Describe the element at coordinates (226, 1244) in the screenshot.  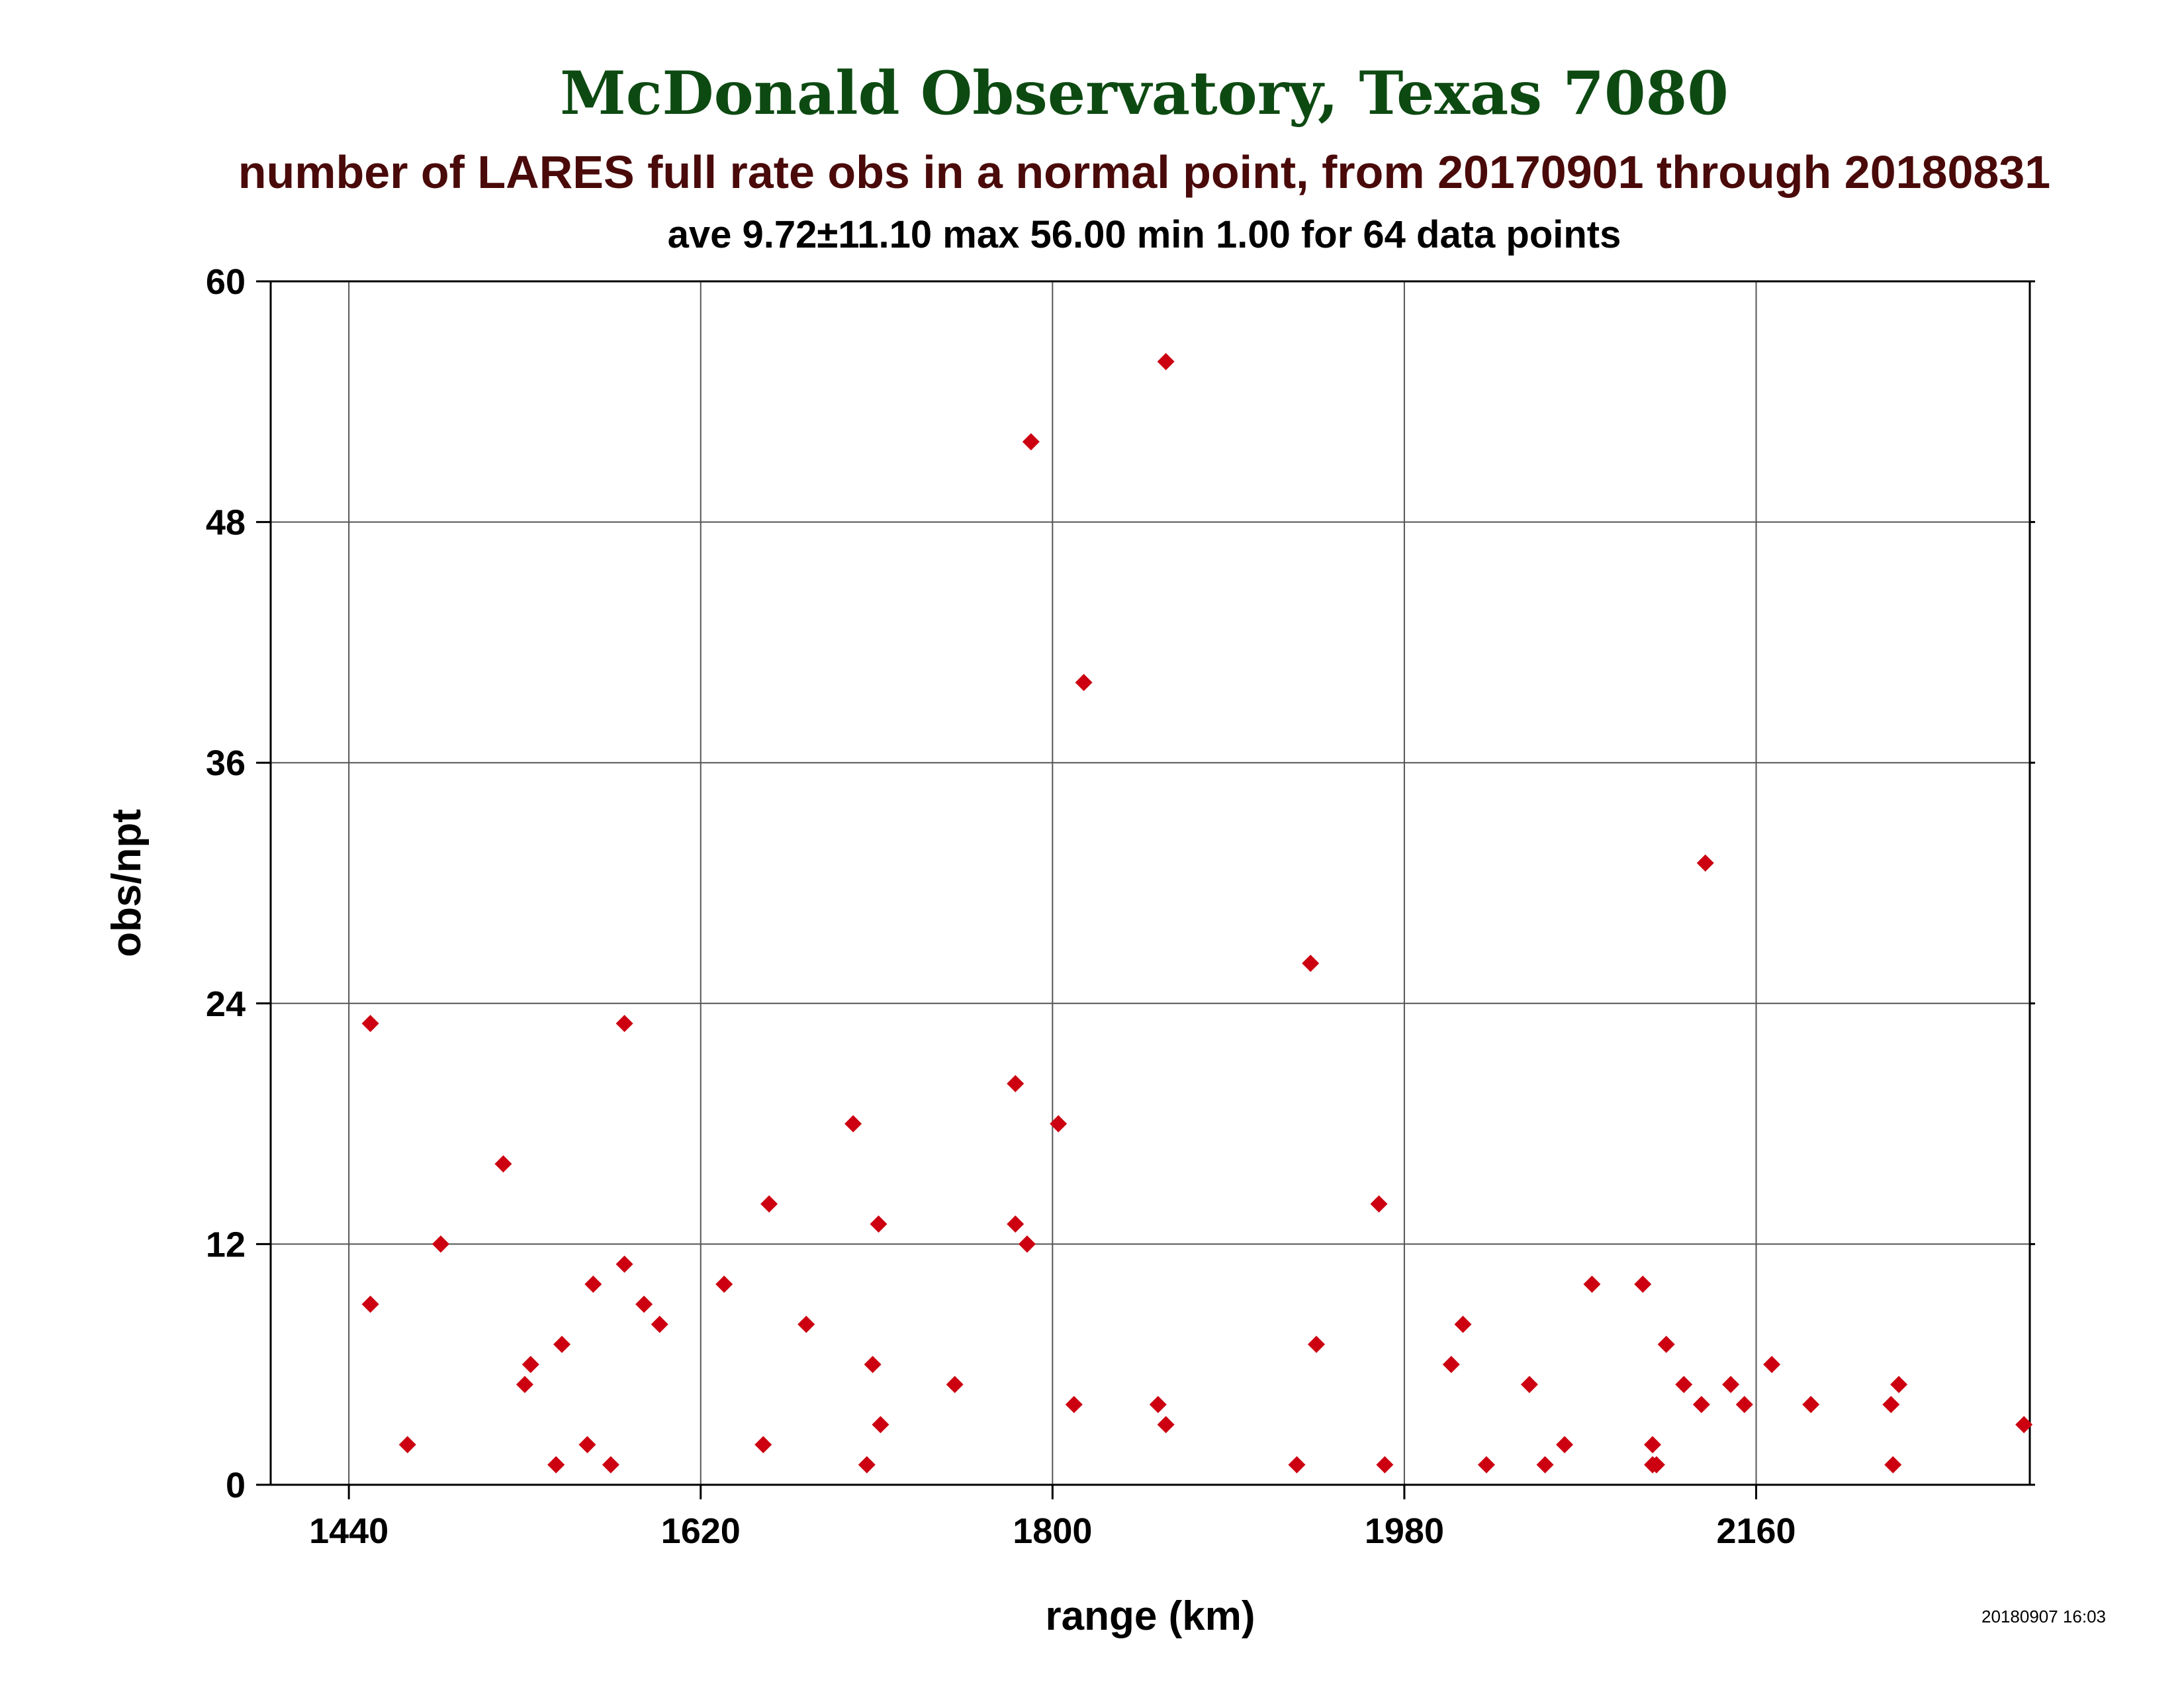
I see `y-tick-label: 12` at that location.